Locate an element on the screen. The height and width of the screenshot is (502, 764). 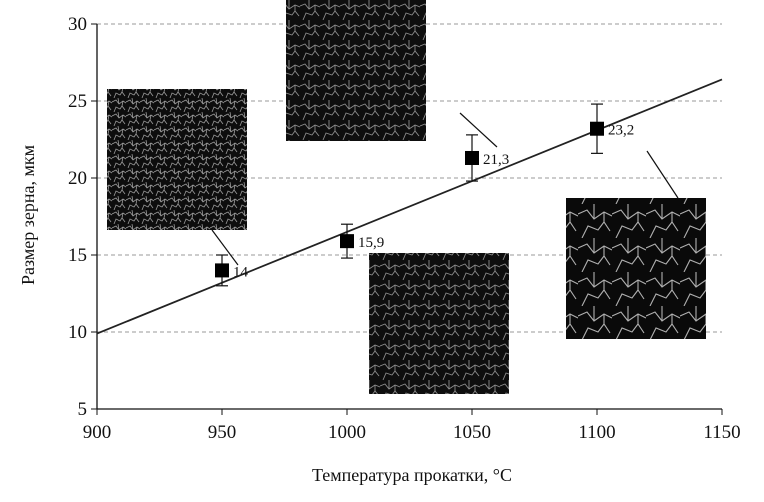
x-tick-label: 1000 is located at coordinates (347, 432).